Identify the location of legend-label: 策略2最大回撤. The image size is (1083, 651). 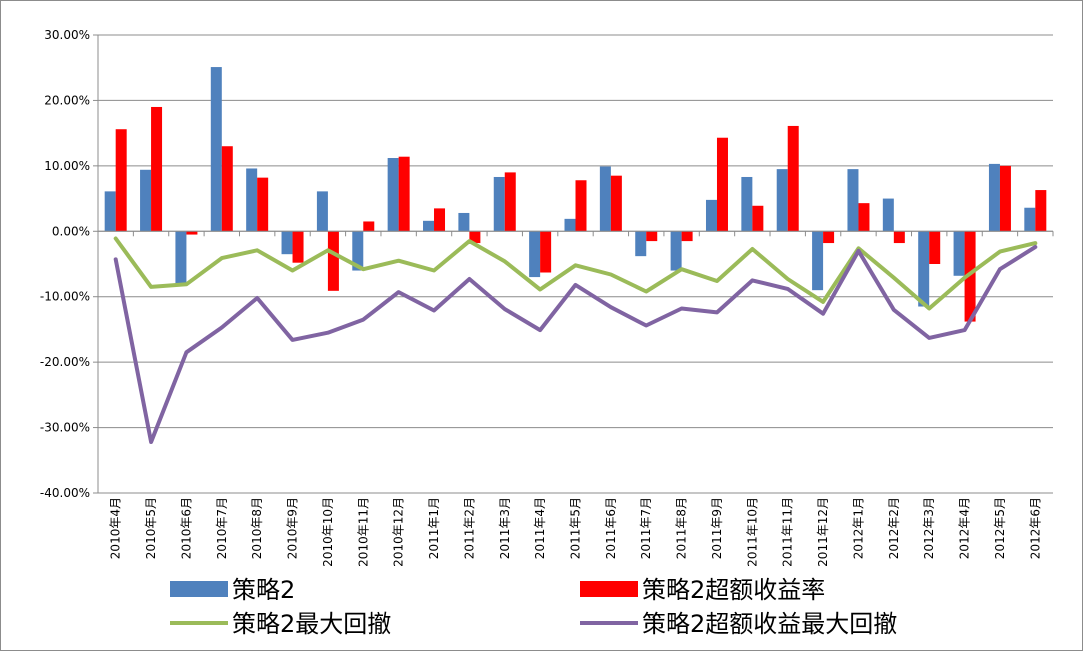
(311, 624).